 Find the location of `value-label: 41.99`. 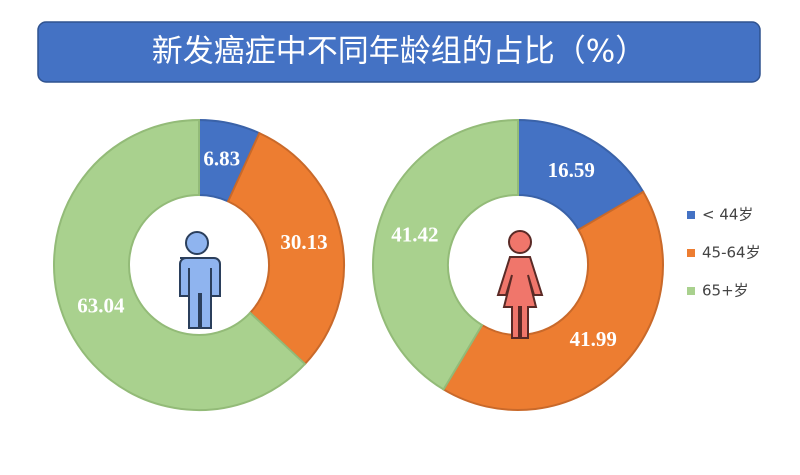

value-label: 41.99 is located at coordinates (593, 339).